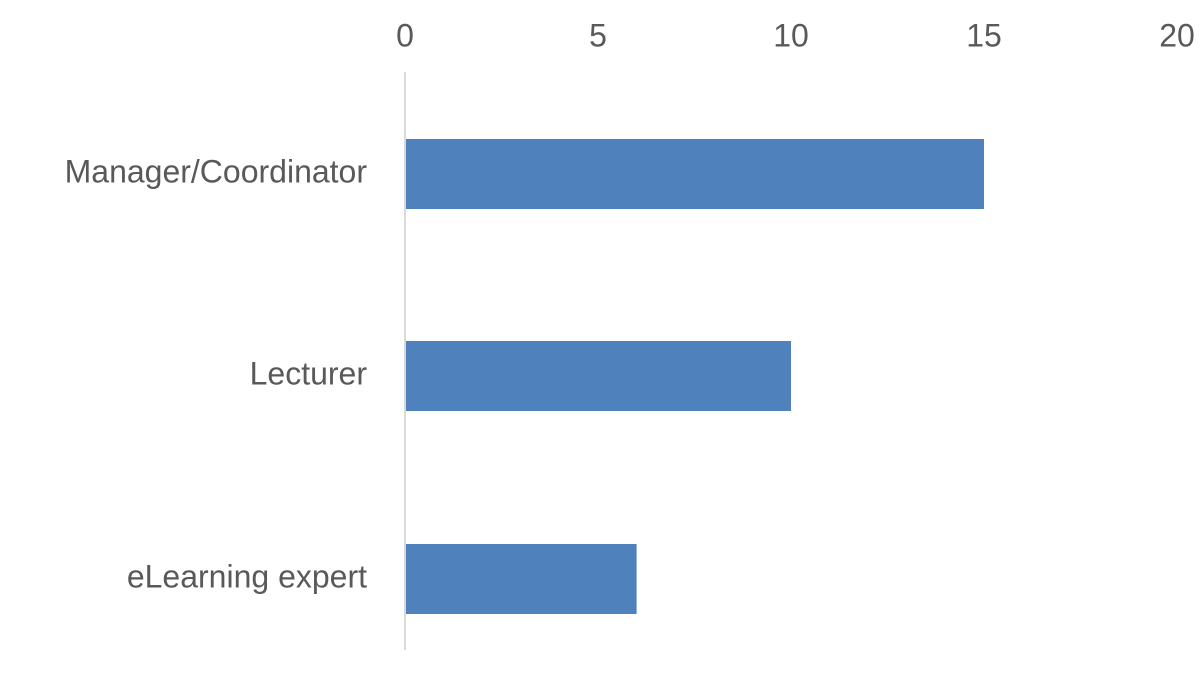 The height and width of the screenshot is (678, 1201). What do you see at coordinates (309, 373) in the screenshot?
I see `category-label: Lecturer` at bounding box center [309, 373].